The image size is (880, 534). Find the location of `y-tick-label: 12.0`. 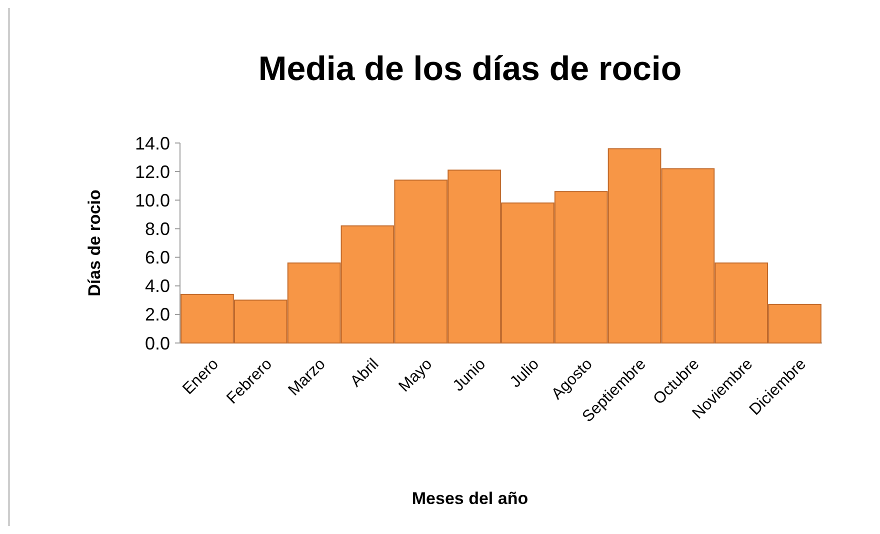

y-tick-label: 12.0 is located at coordinates (152, 172).